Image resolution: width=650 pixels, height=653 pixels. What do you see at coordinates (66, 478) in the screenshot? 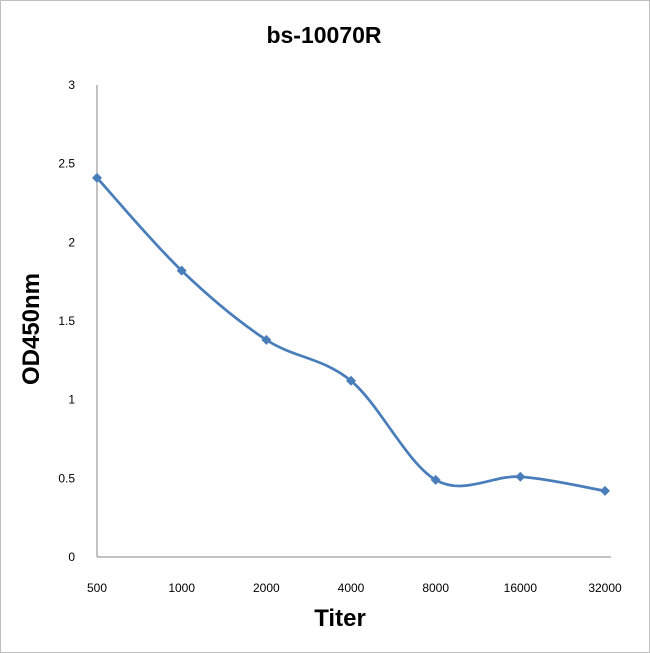
I see `y-tick-label: 0.5` at bounding box center [66, 478].